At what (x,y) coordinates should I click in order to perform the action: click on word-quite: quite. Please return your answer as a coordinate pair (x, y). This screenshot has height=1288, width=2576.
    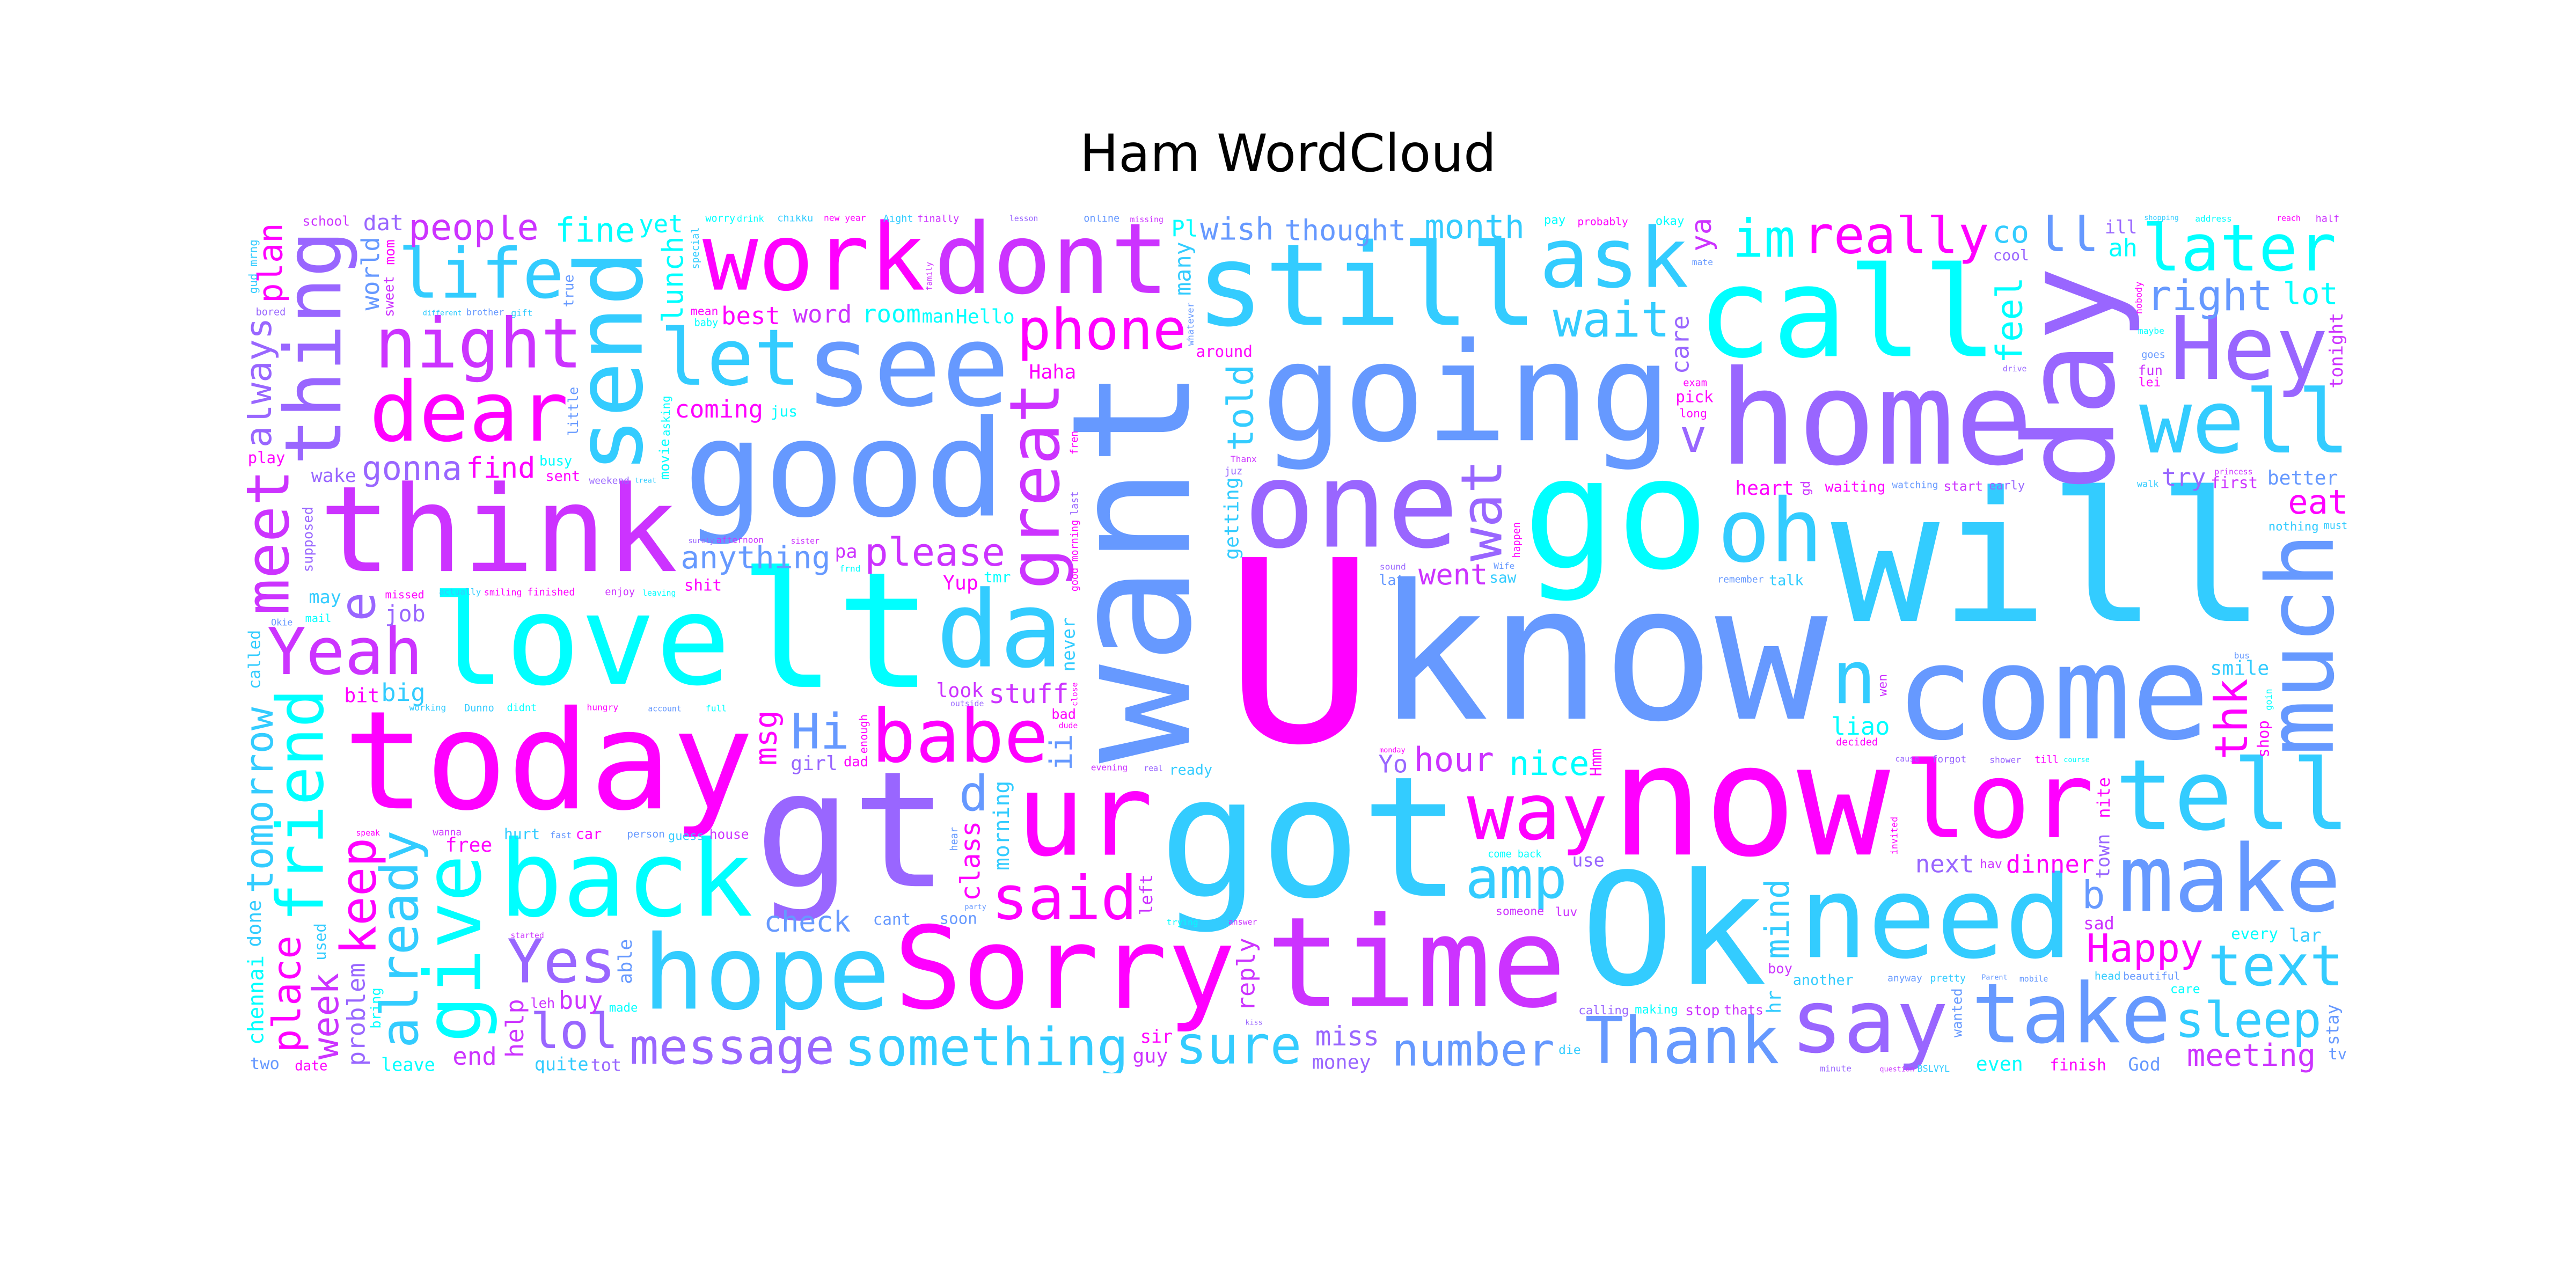
    Looking at the image, I should click on (562, 1063).